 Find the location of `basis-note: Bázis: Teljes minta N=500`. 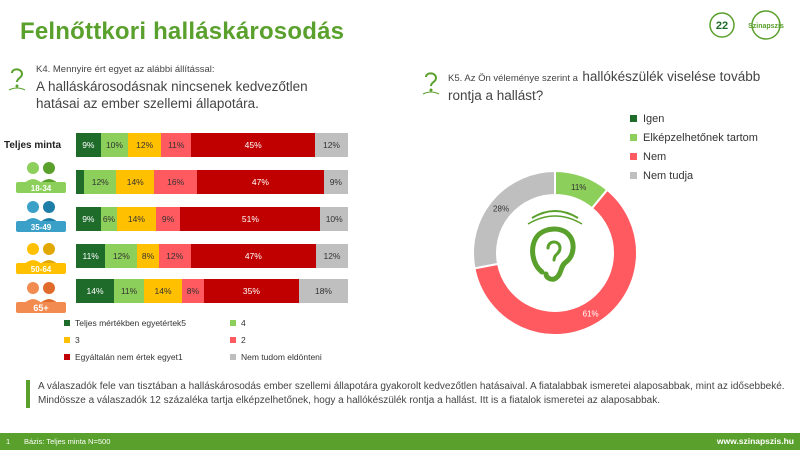

basis-note: Bázis: Teljes minta N=500 is located at coordinates (67, 441).